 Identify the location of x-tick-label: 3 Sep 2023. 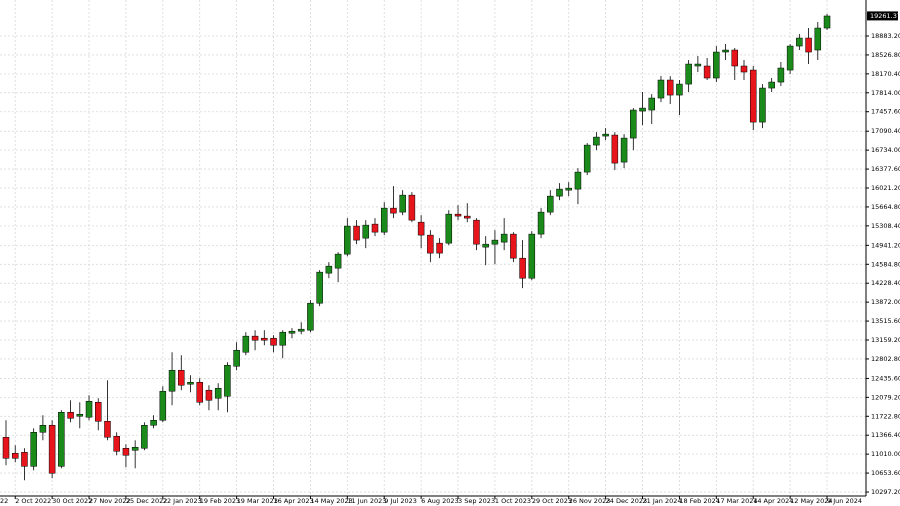
(476, 501).